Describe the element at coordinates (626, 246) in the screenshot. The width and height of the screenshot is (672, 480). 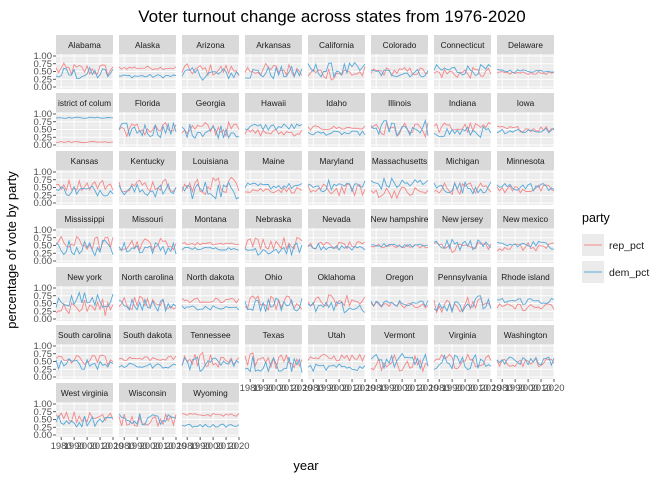
I see `legend-label: rep_pct` at that location.